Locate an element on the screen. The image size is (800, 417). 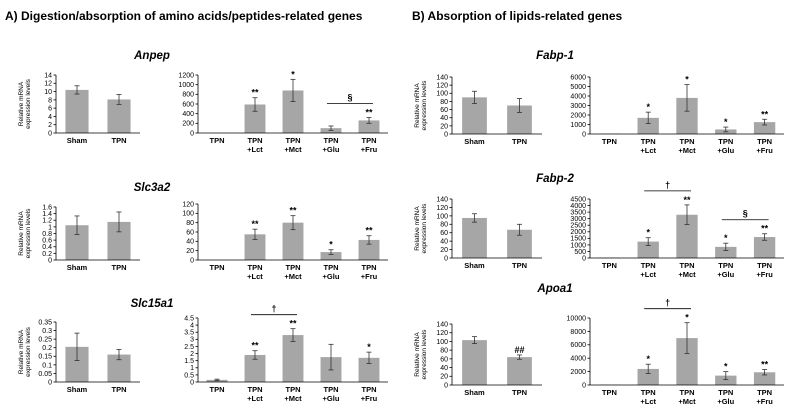
y-tick-label: 0.2 is located at coordinates (47, 254).